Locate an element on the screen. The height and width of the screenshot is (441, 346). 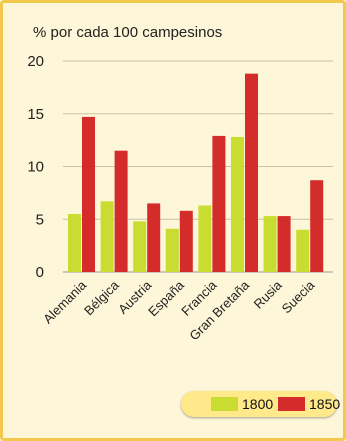
y-tick-label: 15 is located at coordinates (35, 114).